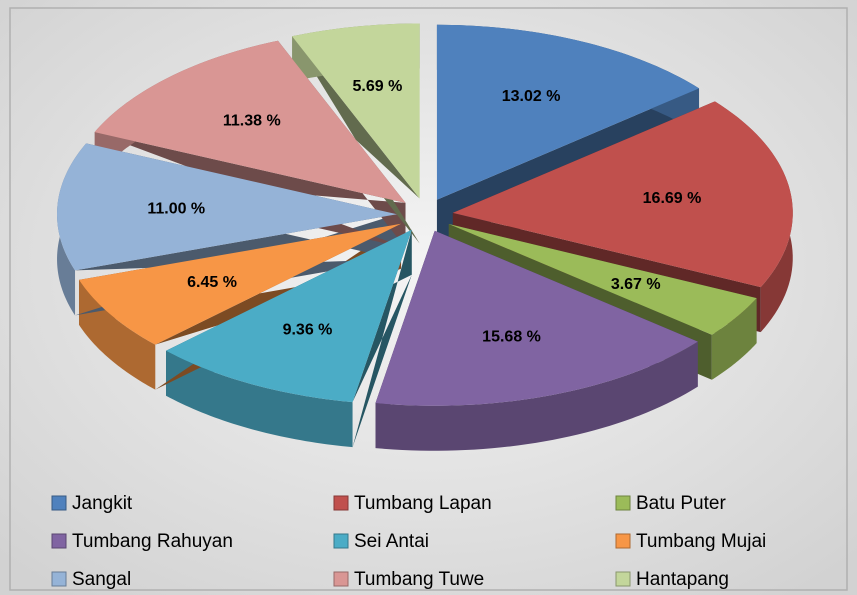 The height and width of the screenshot is (595, 857). Describe the element at coordinates (701, 541) in the screenshot. I see `legend-label: Tumbang Mujai` at that location.